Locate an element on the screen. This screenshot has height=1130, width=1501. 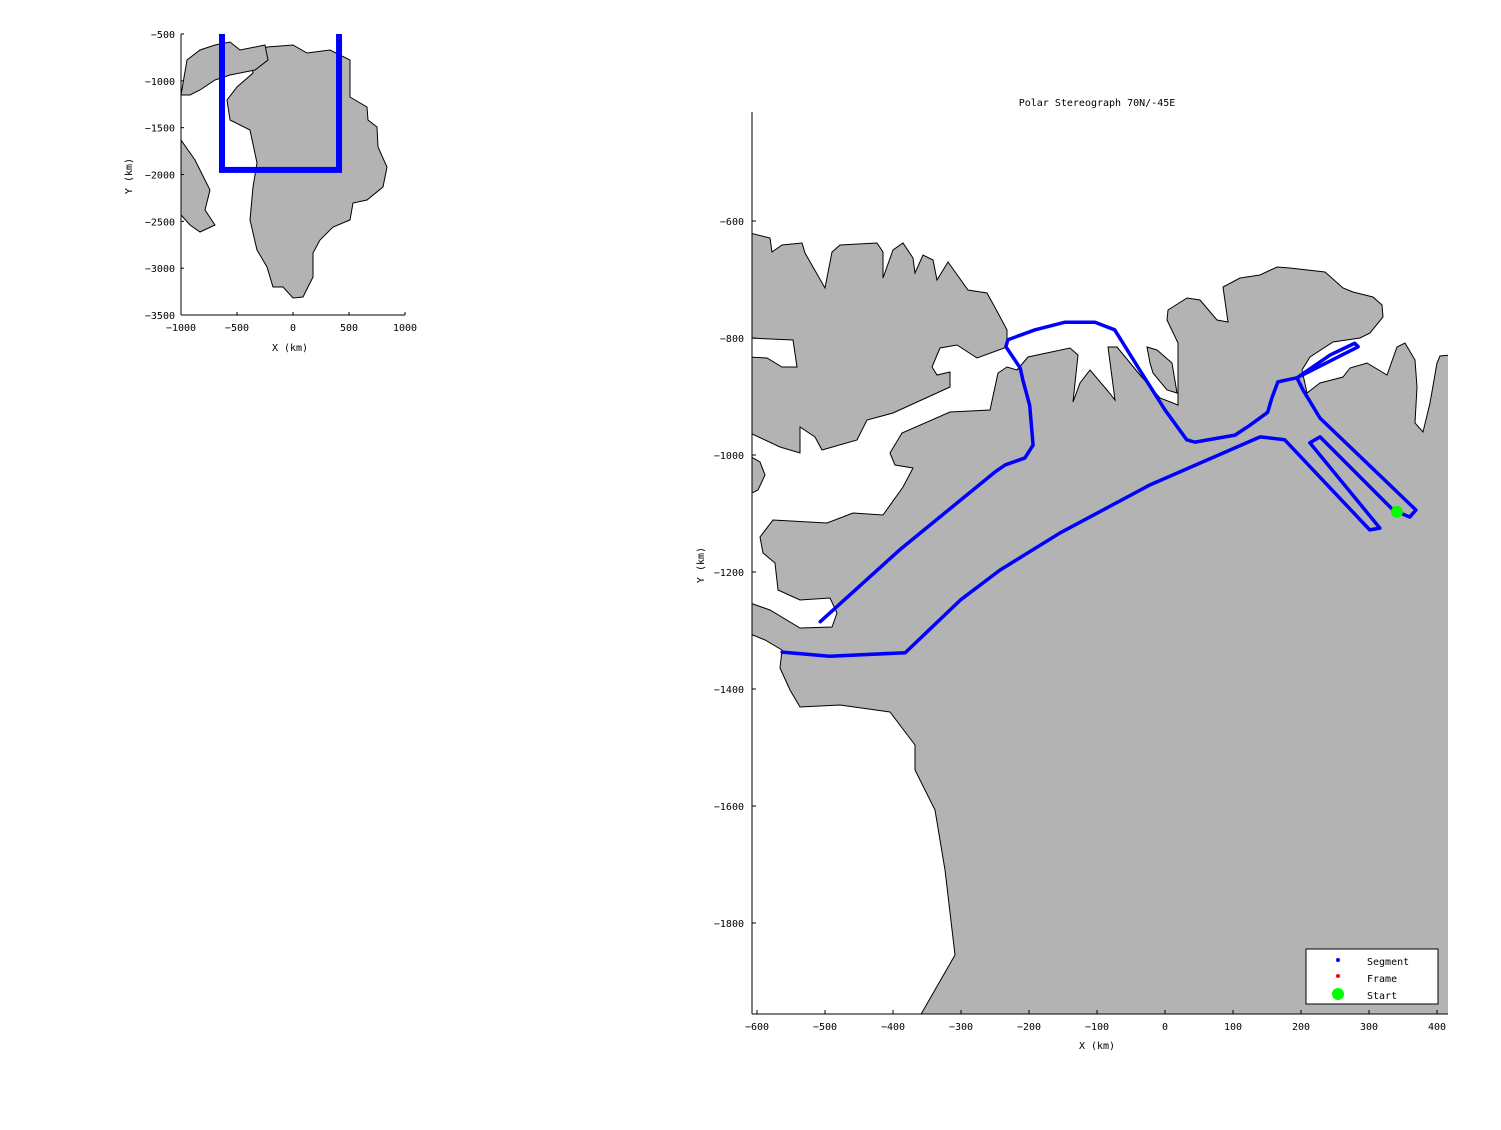
legend: Segment Frame Start is located at coordinates (1372, 976).